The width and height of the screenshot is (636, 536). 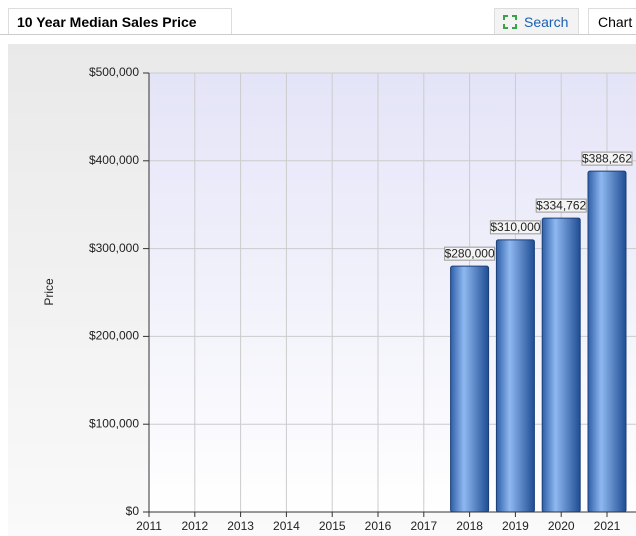 I want to click on divider, so click(x=318, y=34).